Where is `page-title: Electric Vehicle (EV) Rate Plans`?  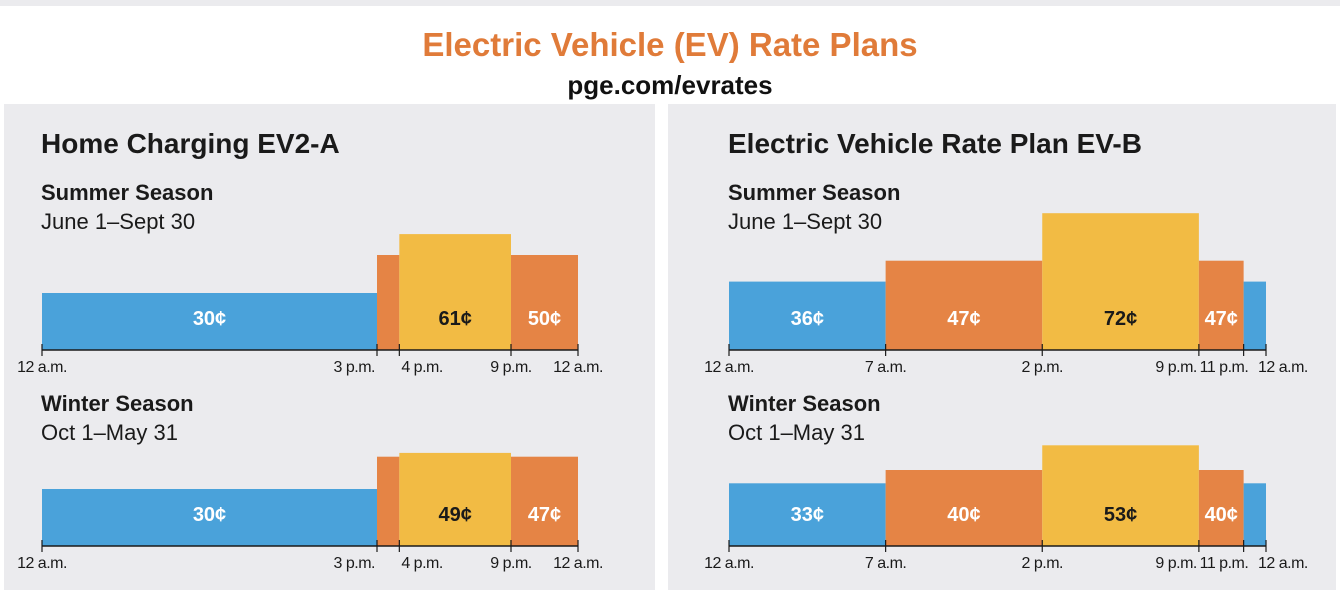 page-title: Electric Vehicle (EV) Rate Plans is located at coordinates (670, 44).